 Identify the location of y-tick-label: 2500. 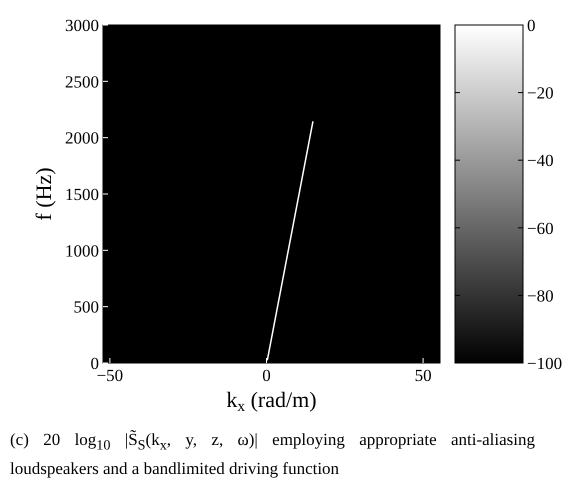
(82, 82).